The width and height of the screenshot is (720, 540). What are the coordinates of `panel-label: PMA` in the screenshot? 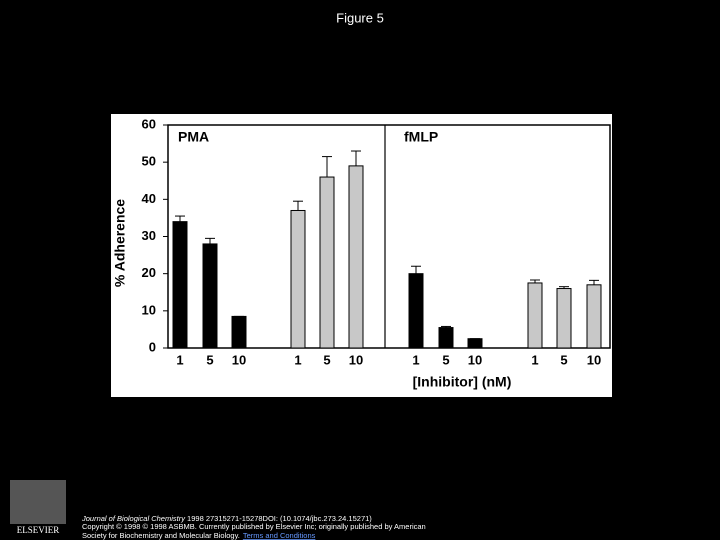 It's located at (193, 137).